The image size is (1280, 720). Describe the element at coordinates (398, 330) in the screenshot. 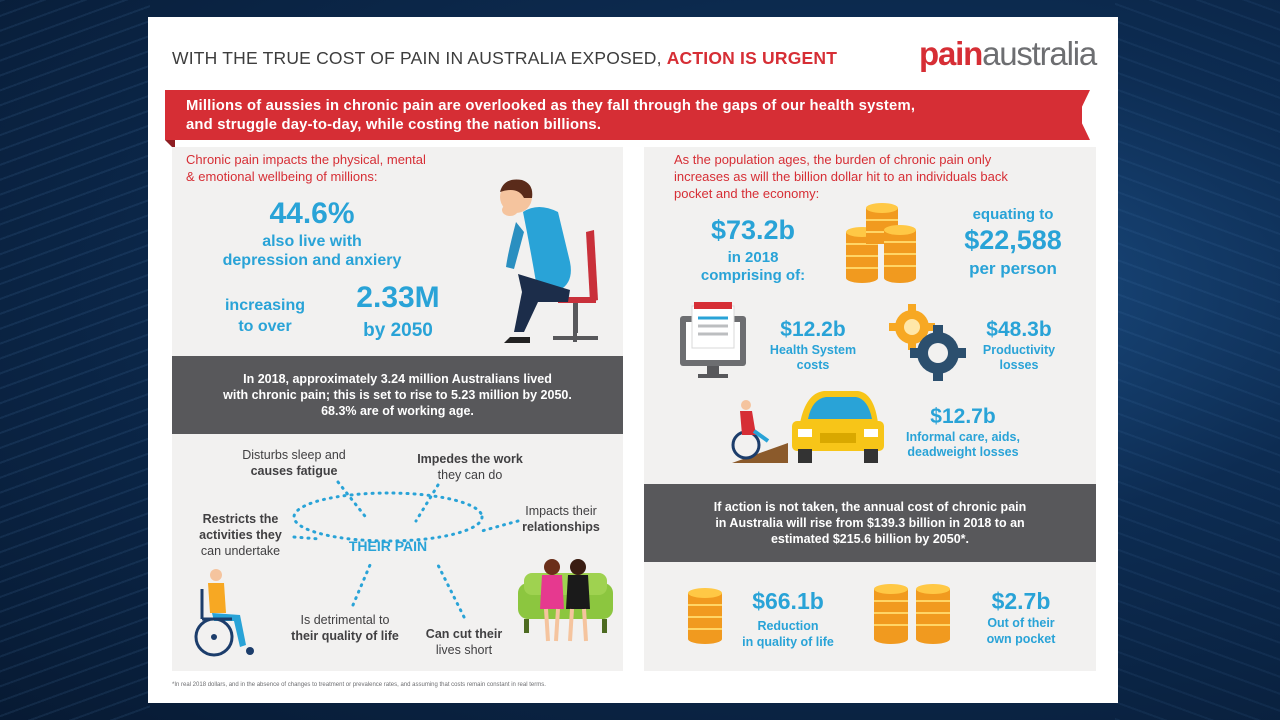

I see `stat-2050-label: by 2050` at that location.